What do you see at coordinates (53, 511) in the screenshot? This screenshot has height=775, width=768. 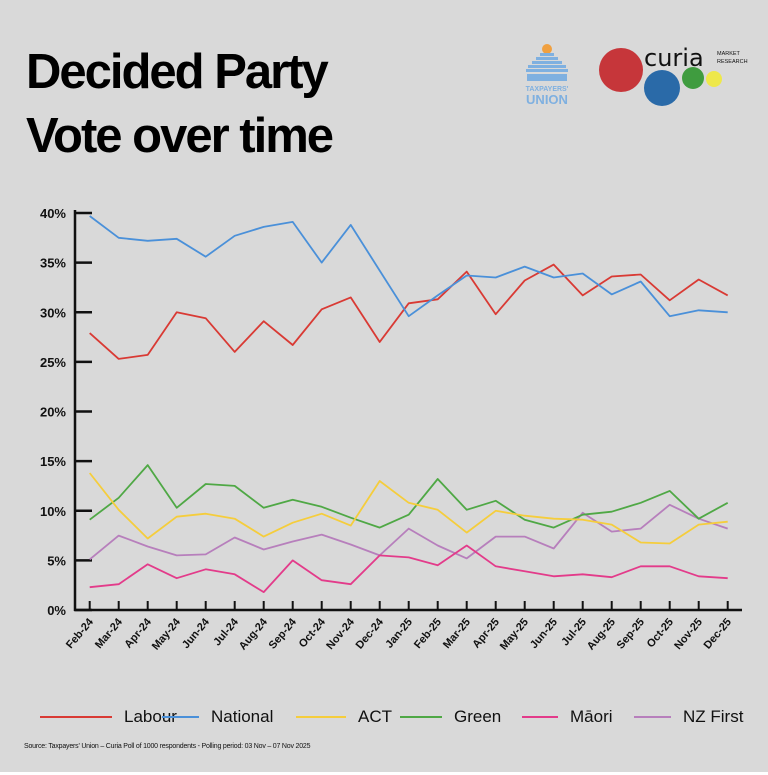 I see `y-tick-label: 10%` at bounding box center [53, 511].